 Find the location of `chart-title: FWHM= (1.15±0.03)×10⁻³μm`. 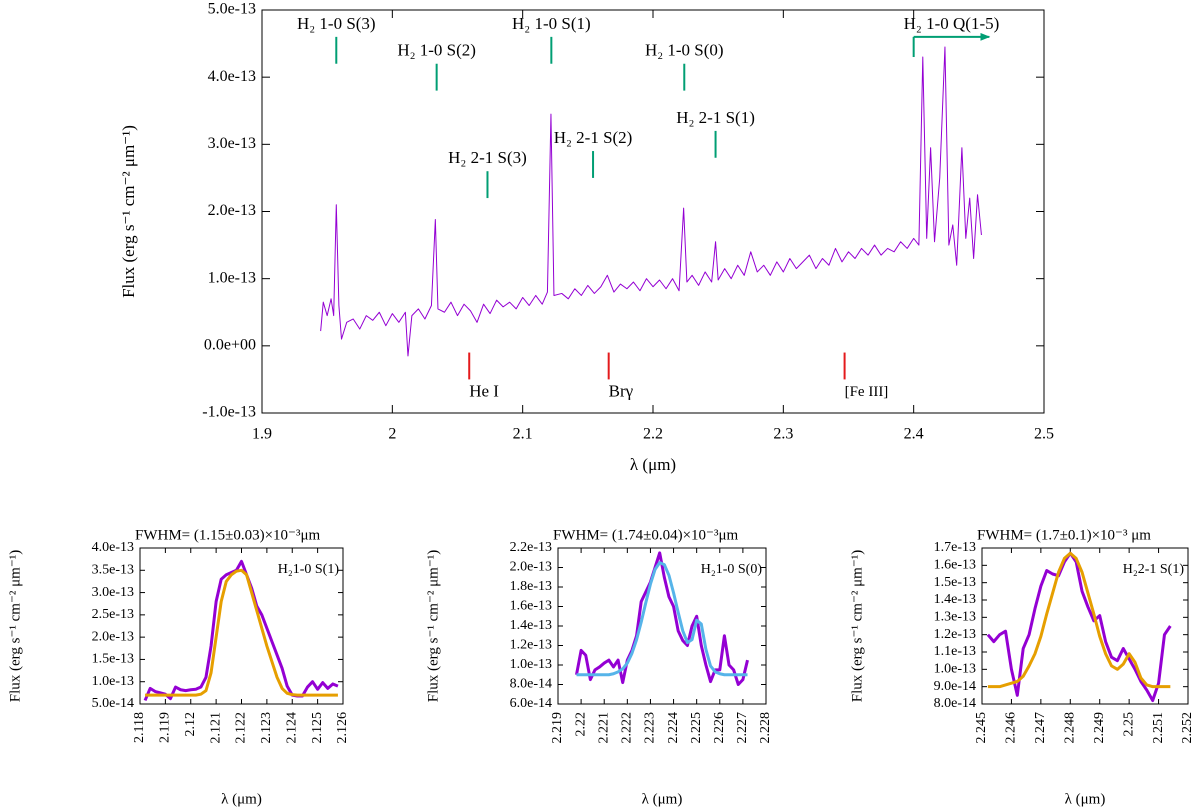

chart-title: FWHM= (1.15±0.03)×10⁻³μm is located at coordinates (228, 535).